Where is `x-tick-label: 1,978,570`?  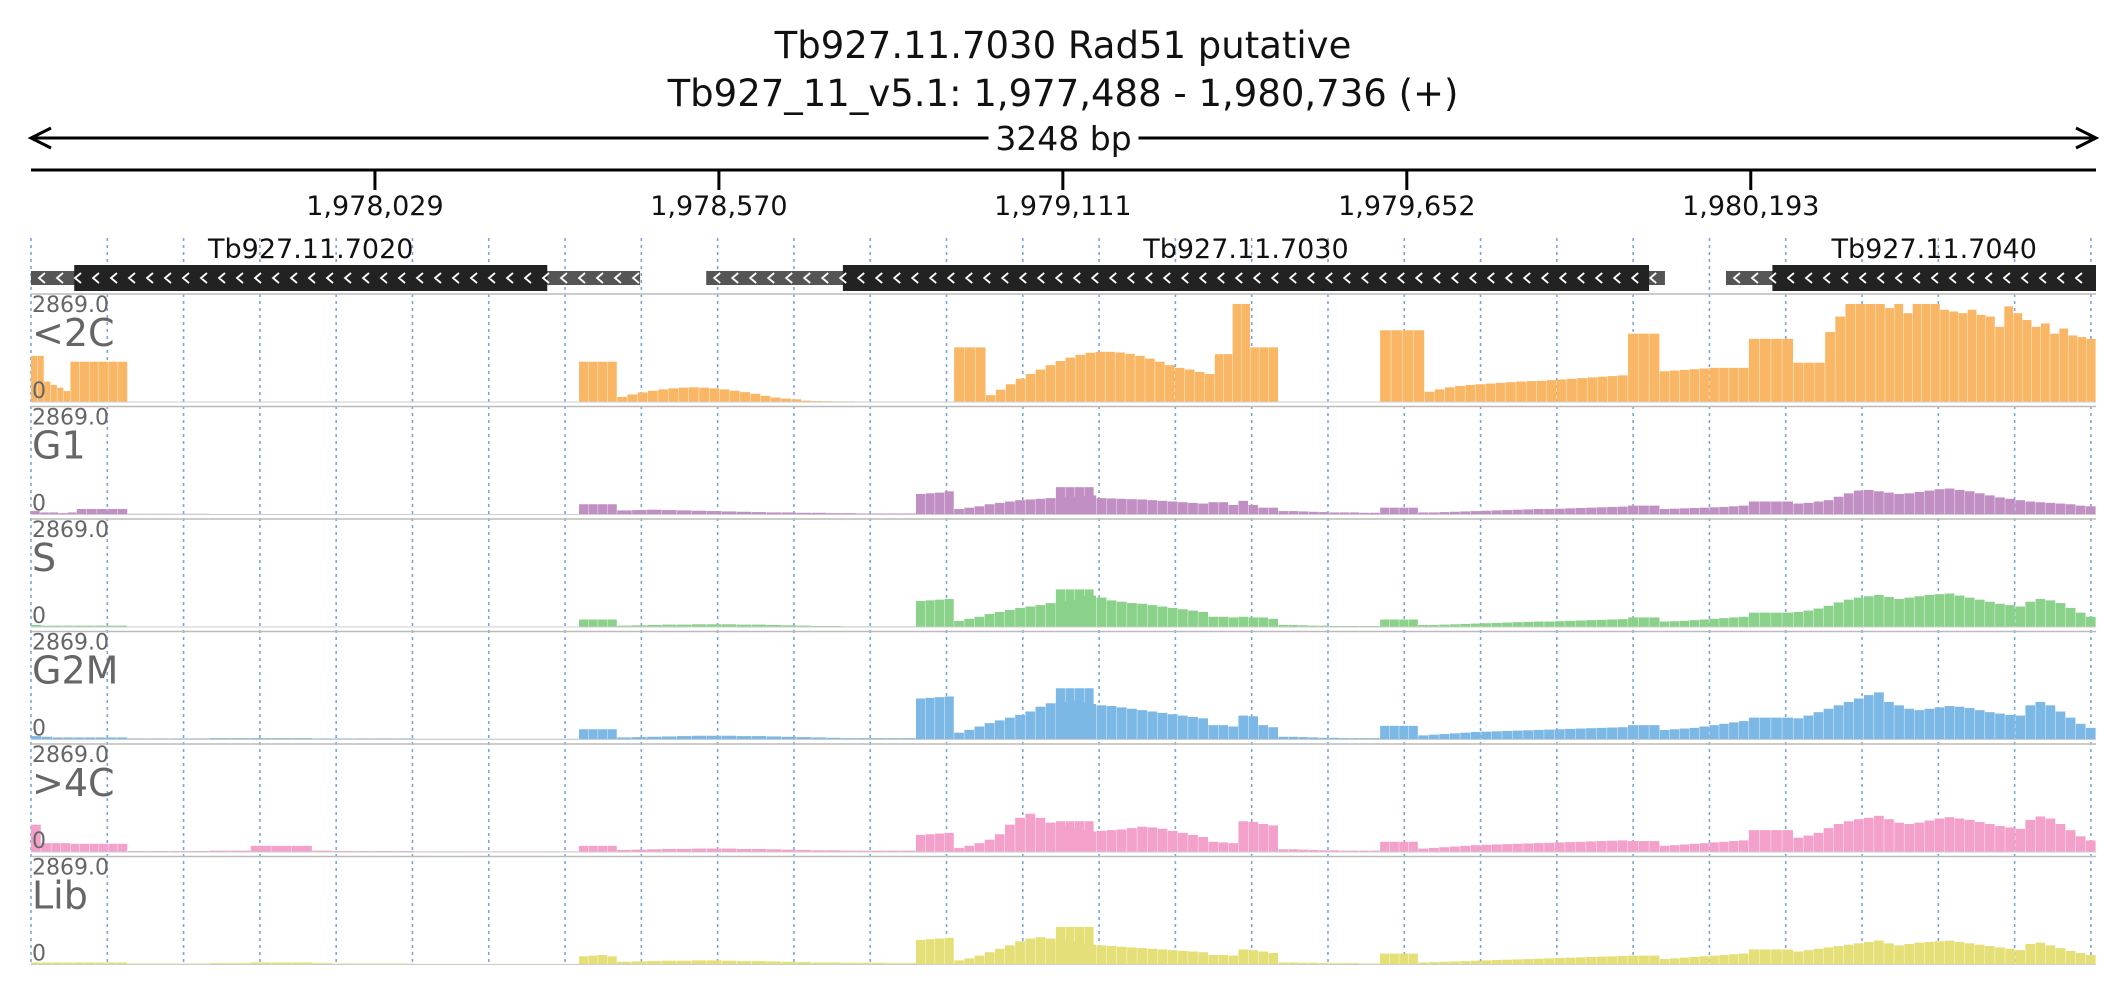
x-tick-label: 1,978,570 is located at coordinates (718, 206).